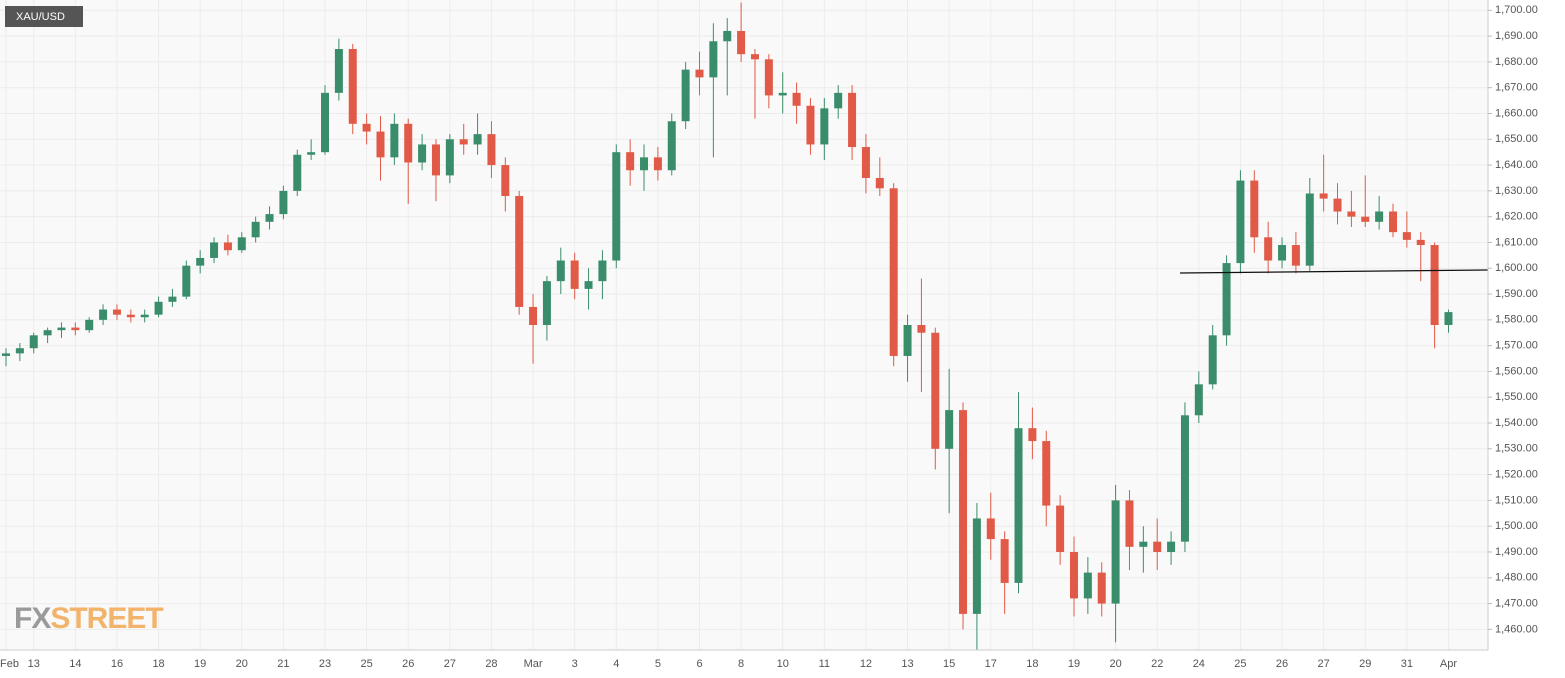 Image resolution: width=1565 pixels, height=678 pixels. I want to click on x-tick-label: 18, so click(1032, 664).